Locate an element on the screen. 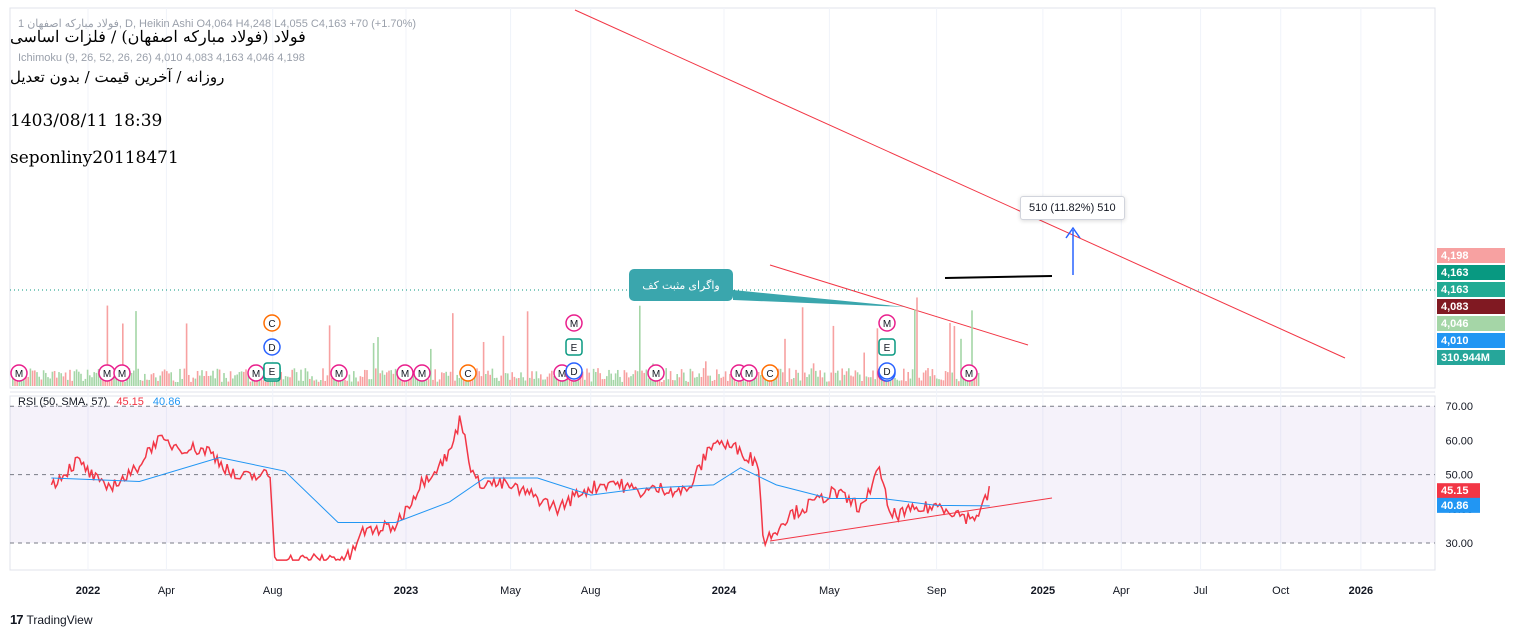  time-tick-label: 2023 is located at coordinates (406, 591).